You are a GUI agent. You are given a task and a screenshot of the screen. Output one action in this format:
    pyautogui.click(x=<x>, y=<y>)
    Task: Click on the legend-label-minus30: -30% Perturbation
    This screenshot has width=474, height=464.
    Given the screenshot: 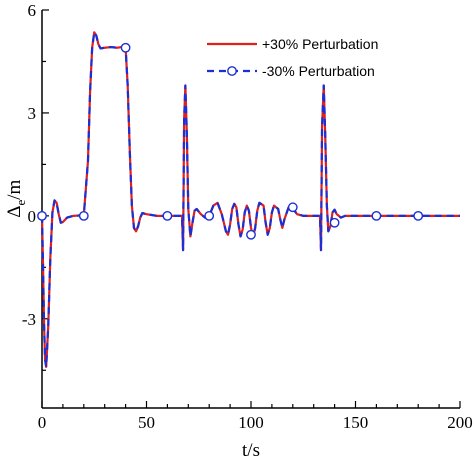 What is the action you would take?
    pyautogui.click(x=318, y=71)
    